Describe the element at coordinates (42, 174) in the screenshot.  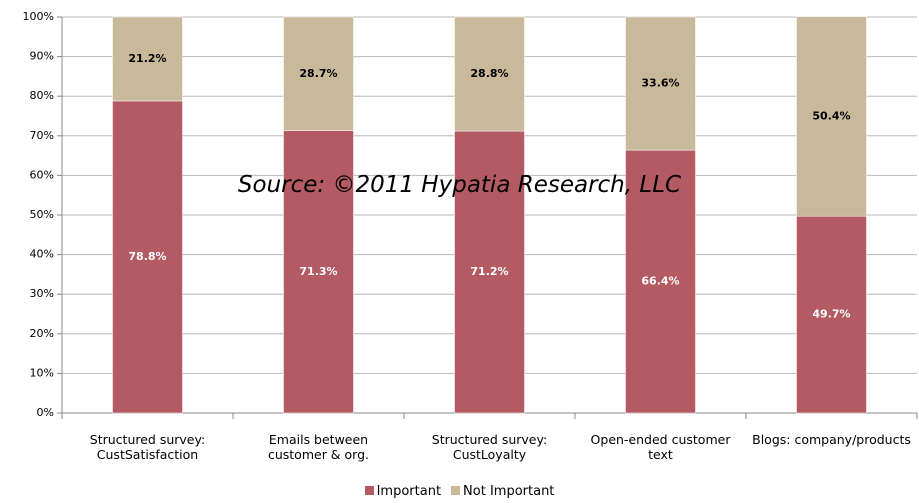
I see `y-tick-label: 60%` at that location.